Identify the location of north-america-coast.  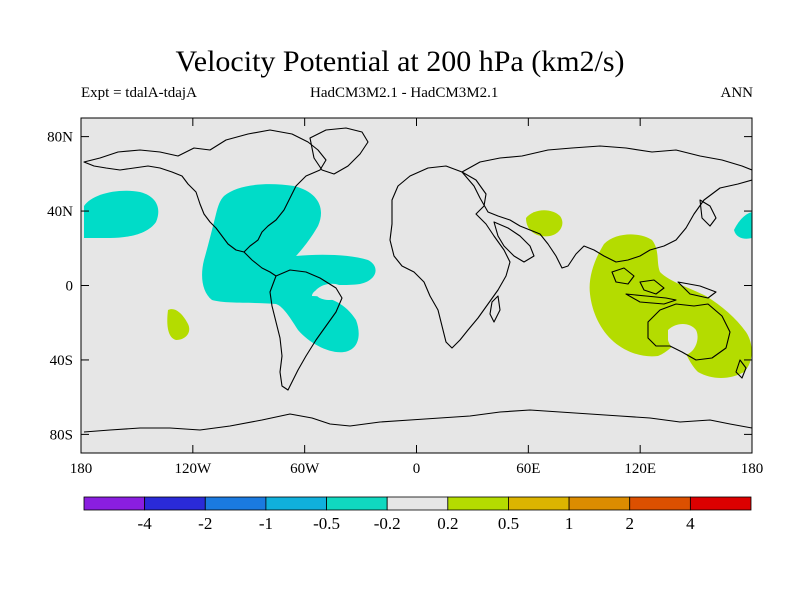
(205, 191).